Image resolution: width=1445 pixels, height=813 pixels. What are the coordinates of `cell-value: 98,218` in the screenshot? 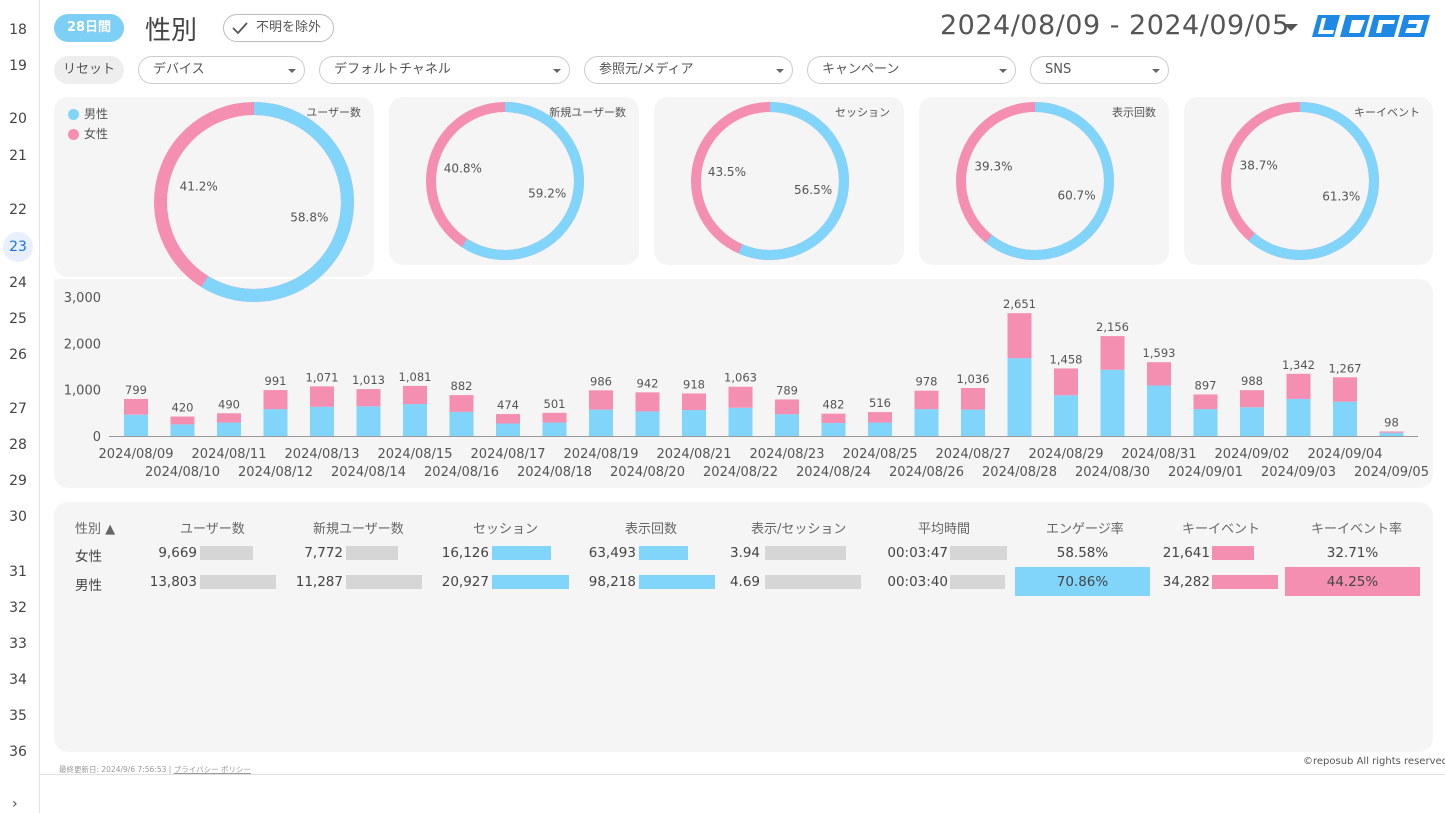 It's located at (612, 582).